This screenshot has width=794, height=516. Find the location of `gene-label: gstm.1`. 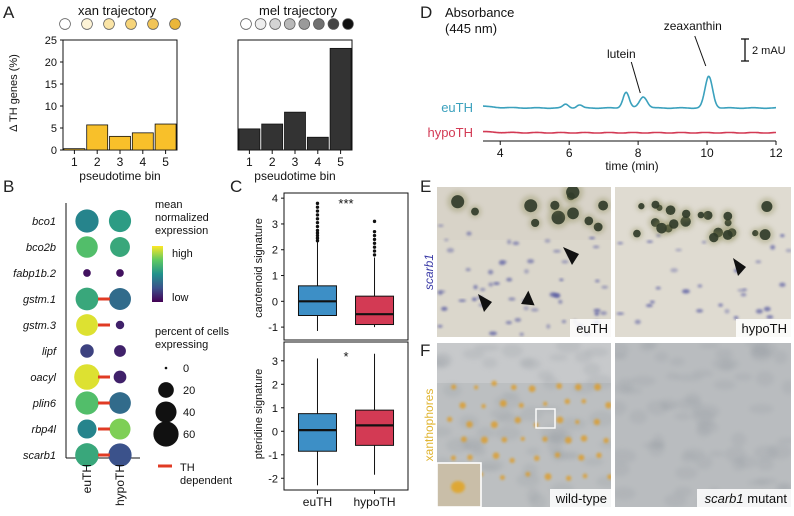

gene-label: gstm.1 is located at coordinates (39, 300).